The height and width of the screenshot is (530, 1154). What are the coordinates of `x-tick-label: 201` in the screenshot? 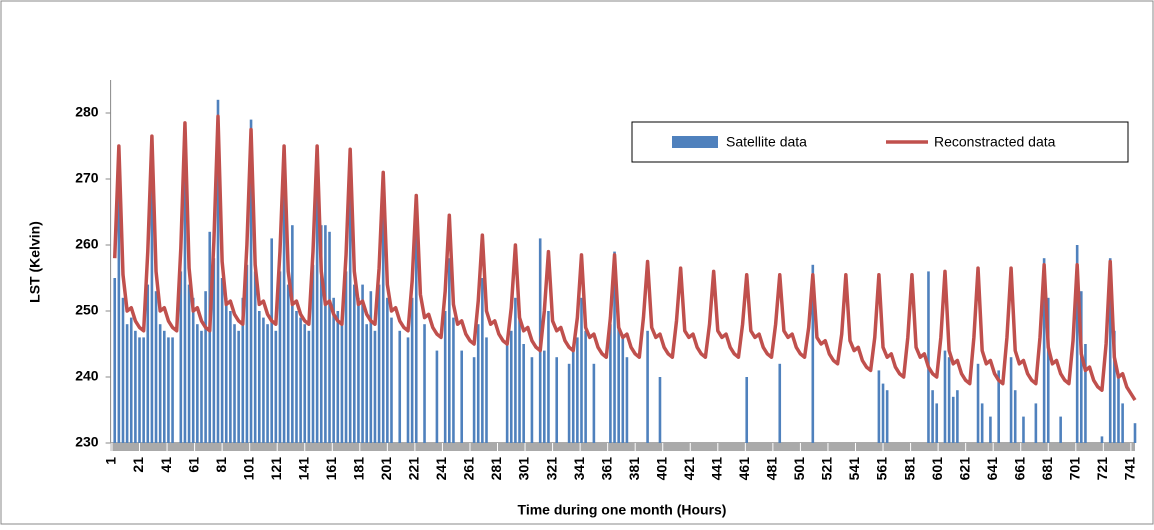 It's located at (386, 469).